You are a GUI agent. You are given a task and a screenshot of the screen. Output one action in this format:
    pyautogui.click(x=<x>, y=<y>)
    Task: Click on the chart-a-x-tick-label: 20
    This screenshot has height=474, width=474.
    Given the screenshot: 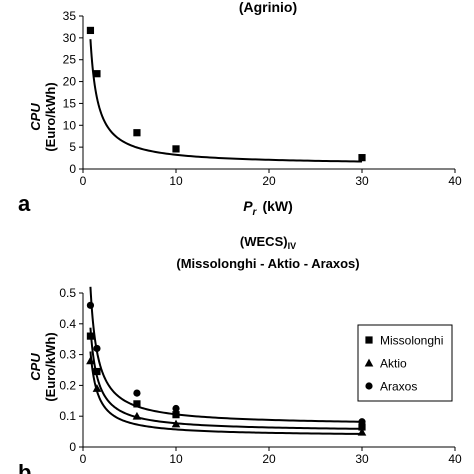 What is the action you would take?
    pyautogui.click(x=269, y=181)
    